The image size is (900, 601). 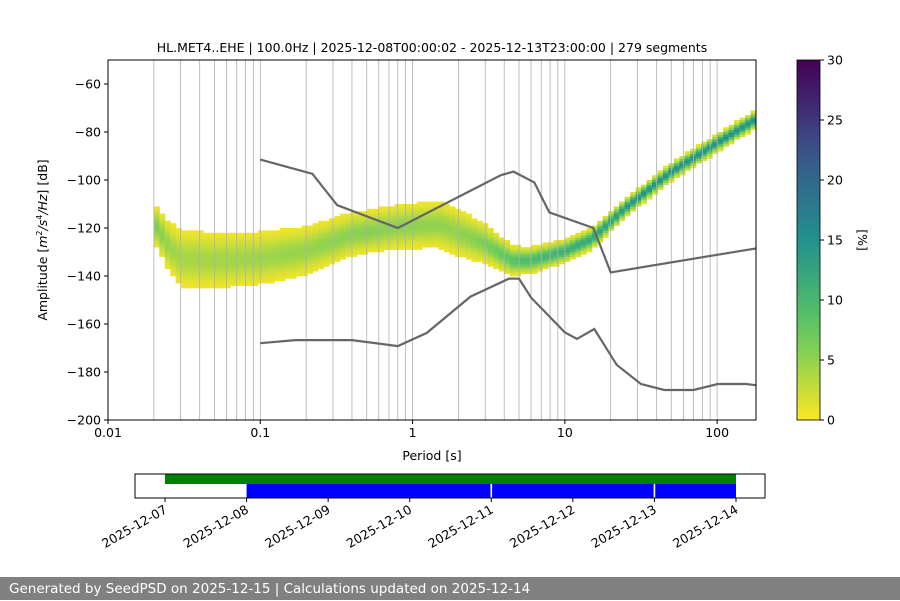 I want to click on colorbar-tick-label: 15, so click(x=835, y=240).